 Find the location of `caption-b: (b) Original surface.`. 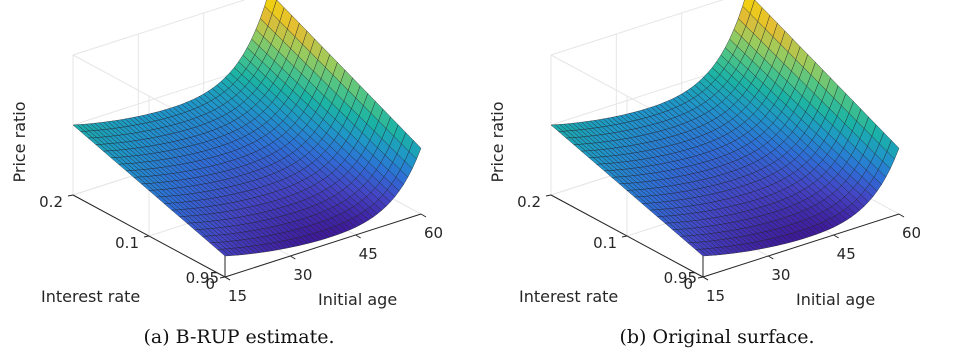

caption-b: (b) Original surface. is located at coordinates (717, 337).